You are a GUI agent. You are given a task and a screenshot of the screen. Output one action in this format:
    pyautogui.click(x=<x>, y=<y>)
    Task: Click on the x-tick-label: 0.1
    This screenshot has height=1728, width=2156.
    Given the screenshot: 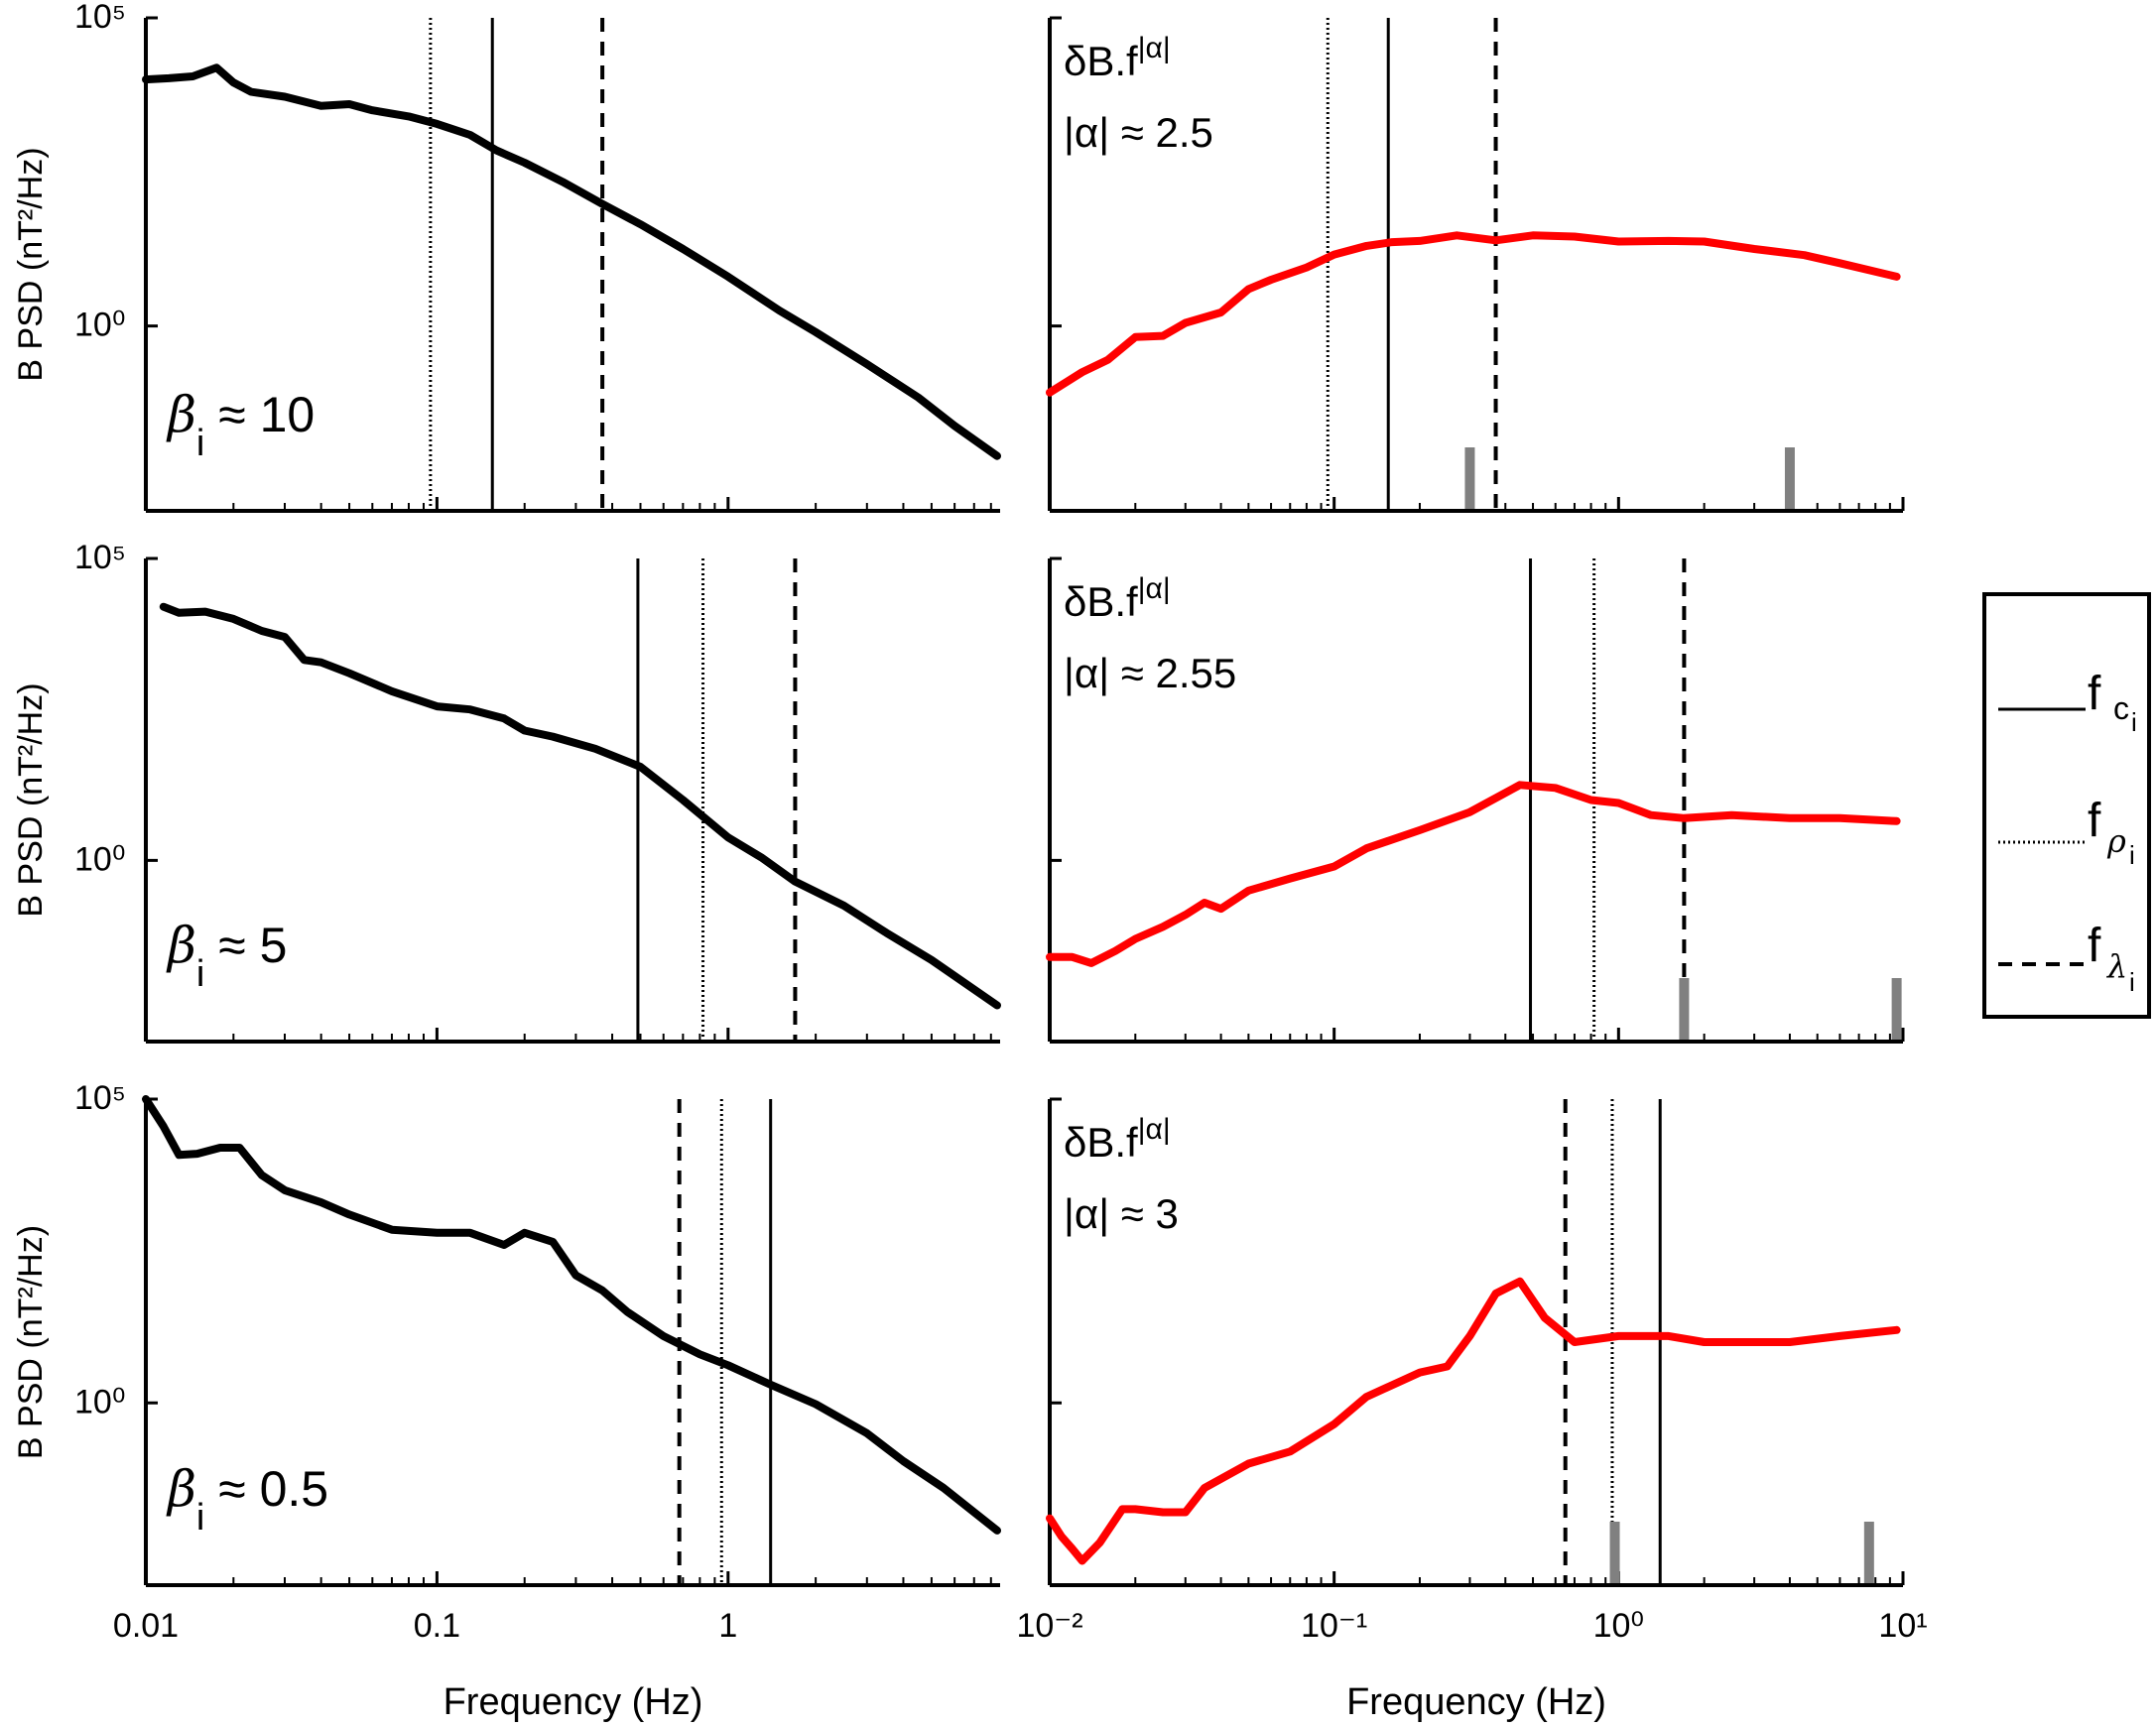 What is the action you would take?
    pyautogui.click(x=437, y=1626)
    